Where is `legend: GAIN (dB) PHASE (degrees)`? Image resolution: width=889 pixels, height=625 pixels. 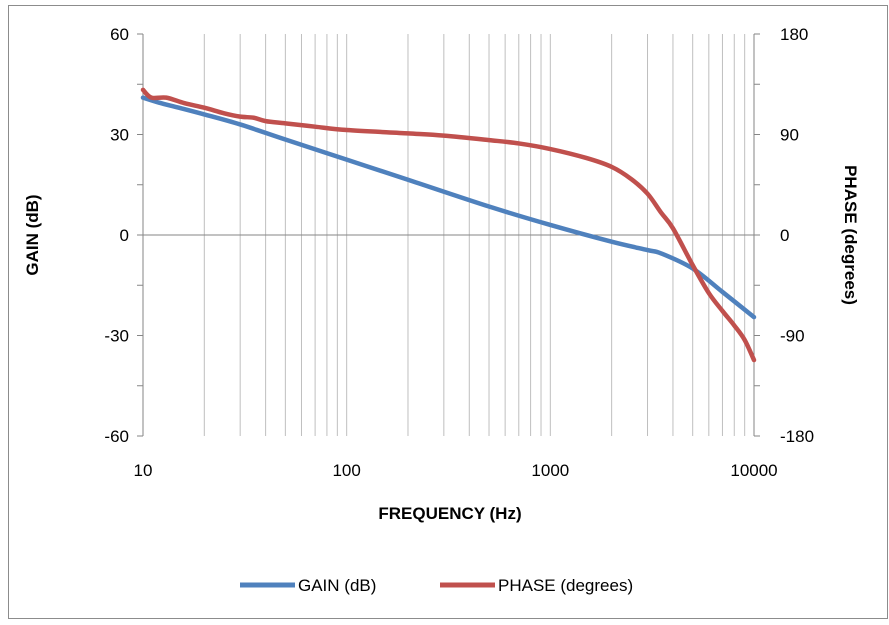 legend: GAIN (dB) PHASE (degrees) is located at coordinates (436, 585).